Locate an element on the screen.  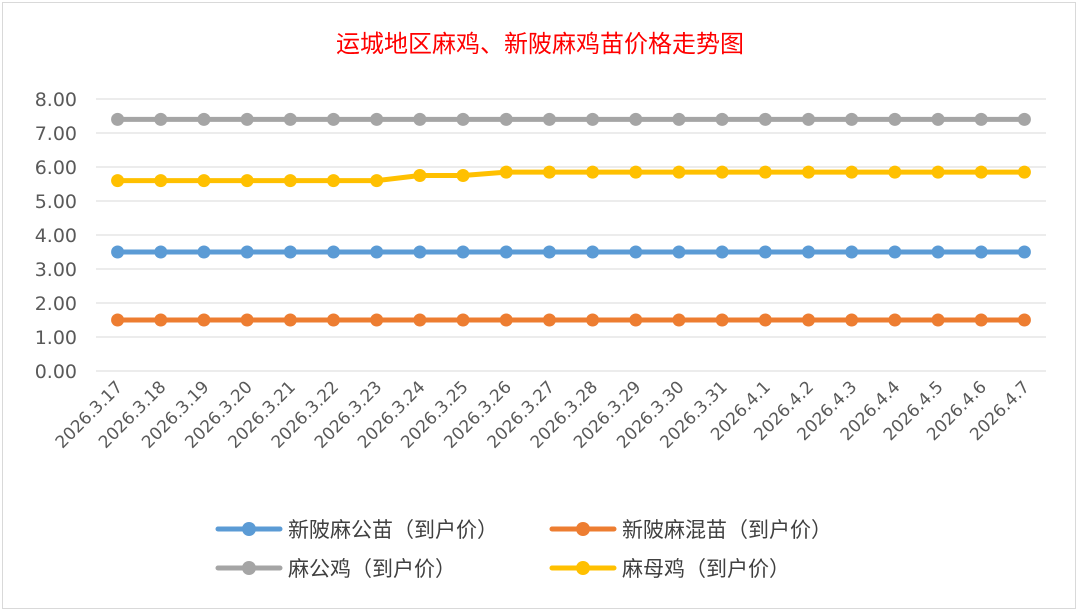
legend-label: 新陂麻公苗（到户价） is located at coordinates (393, 530).